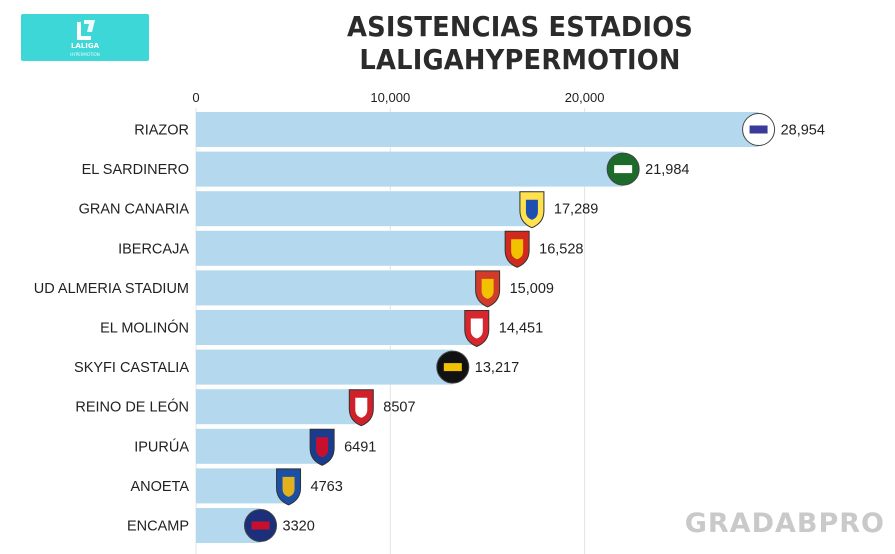 The height and width of the screenshot is (554, 895). What do you see at coordinates (360, 447) in the screenshot?
I see `value-label: 6491` at bounding box center [360, 447].